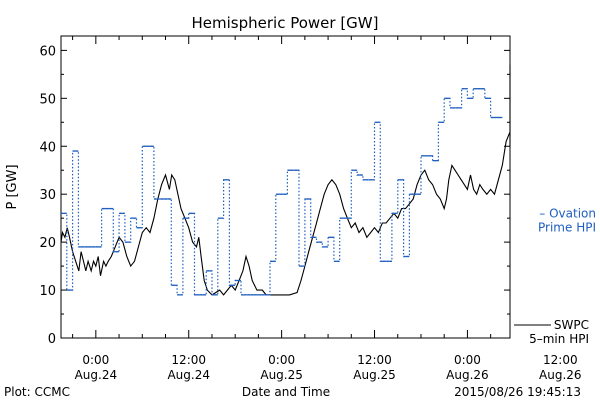 Image resolution: width=600 pixels, height=400 pixels. I want to click on y-tick-label: 40, so click(47, 147).